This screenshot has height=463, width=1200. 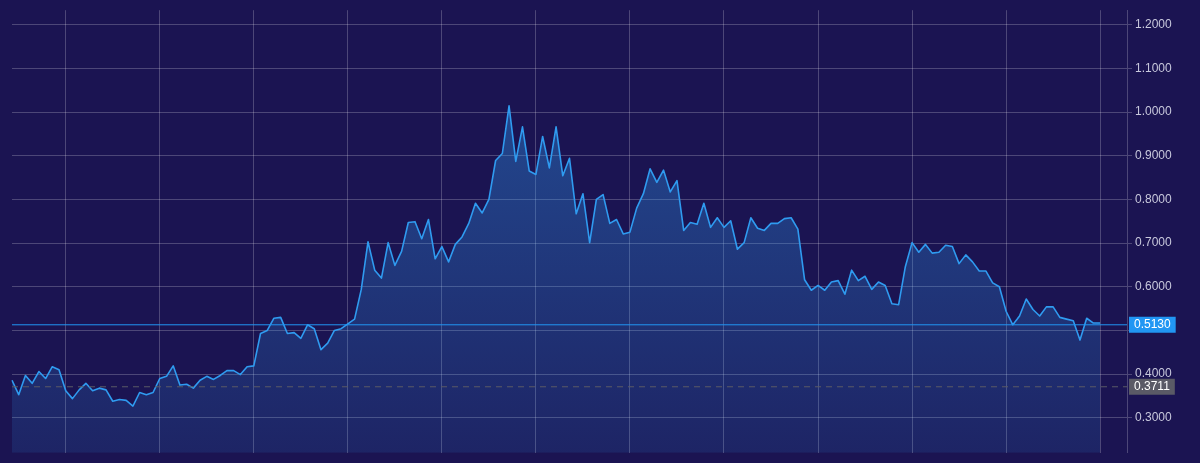 What do you see at coordinates (1154, 67) in the screenshot?
I see `y-tick-label: 1.1000` at bounding box center [1154, 67].